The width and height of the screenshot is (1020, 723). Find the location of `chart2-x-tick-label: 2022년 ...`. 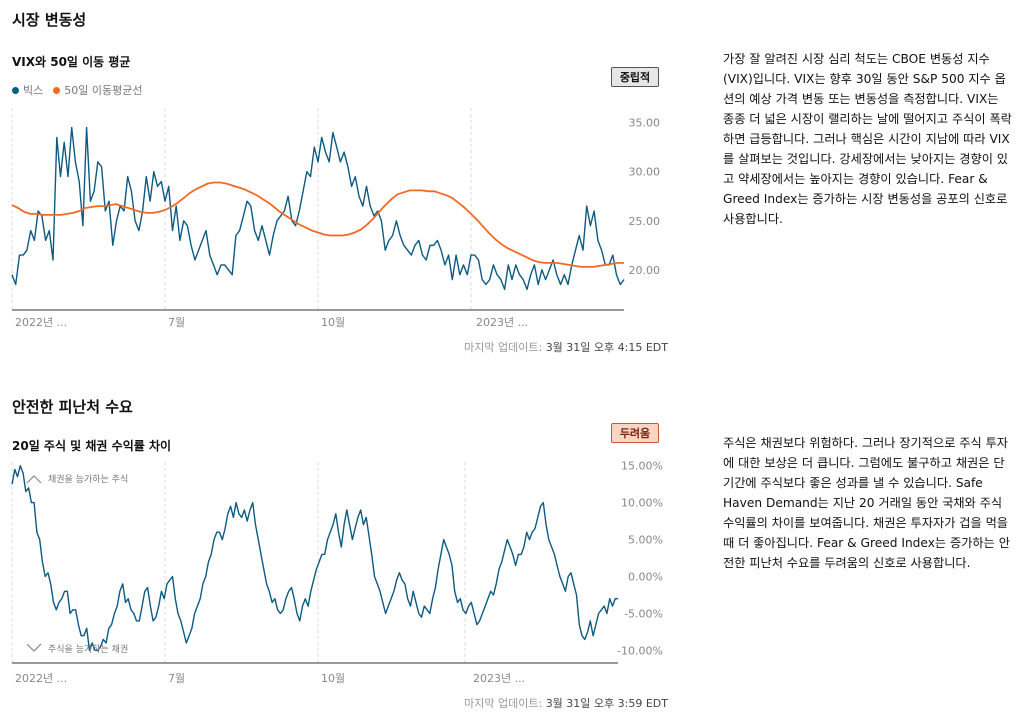

chart2-x-tick-label: 2022년 ... is located at coordinates (41, 678).